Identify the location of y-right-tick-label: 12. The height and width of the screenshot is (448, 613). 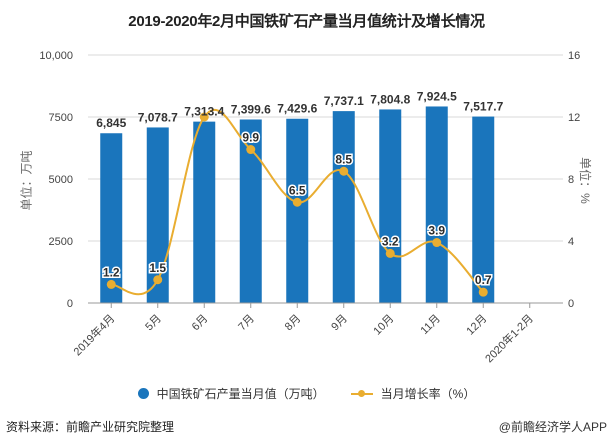
(574, 118).